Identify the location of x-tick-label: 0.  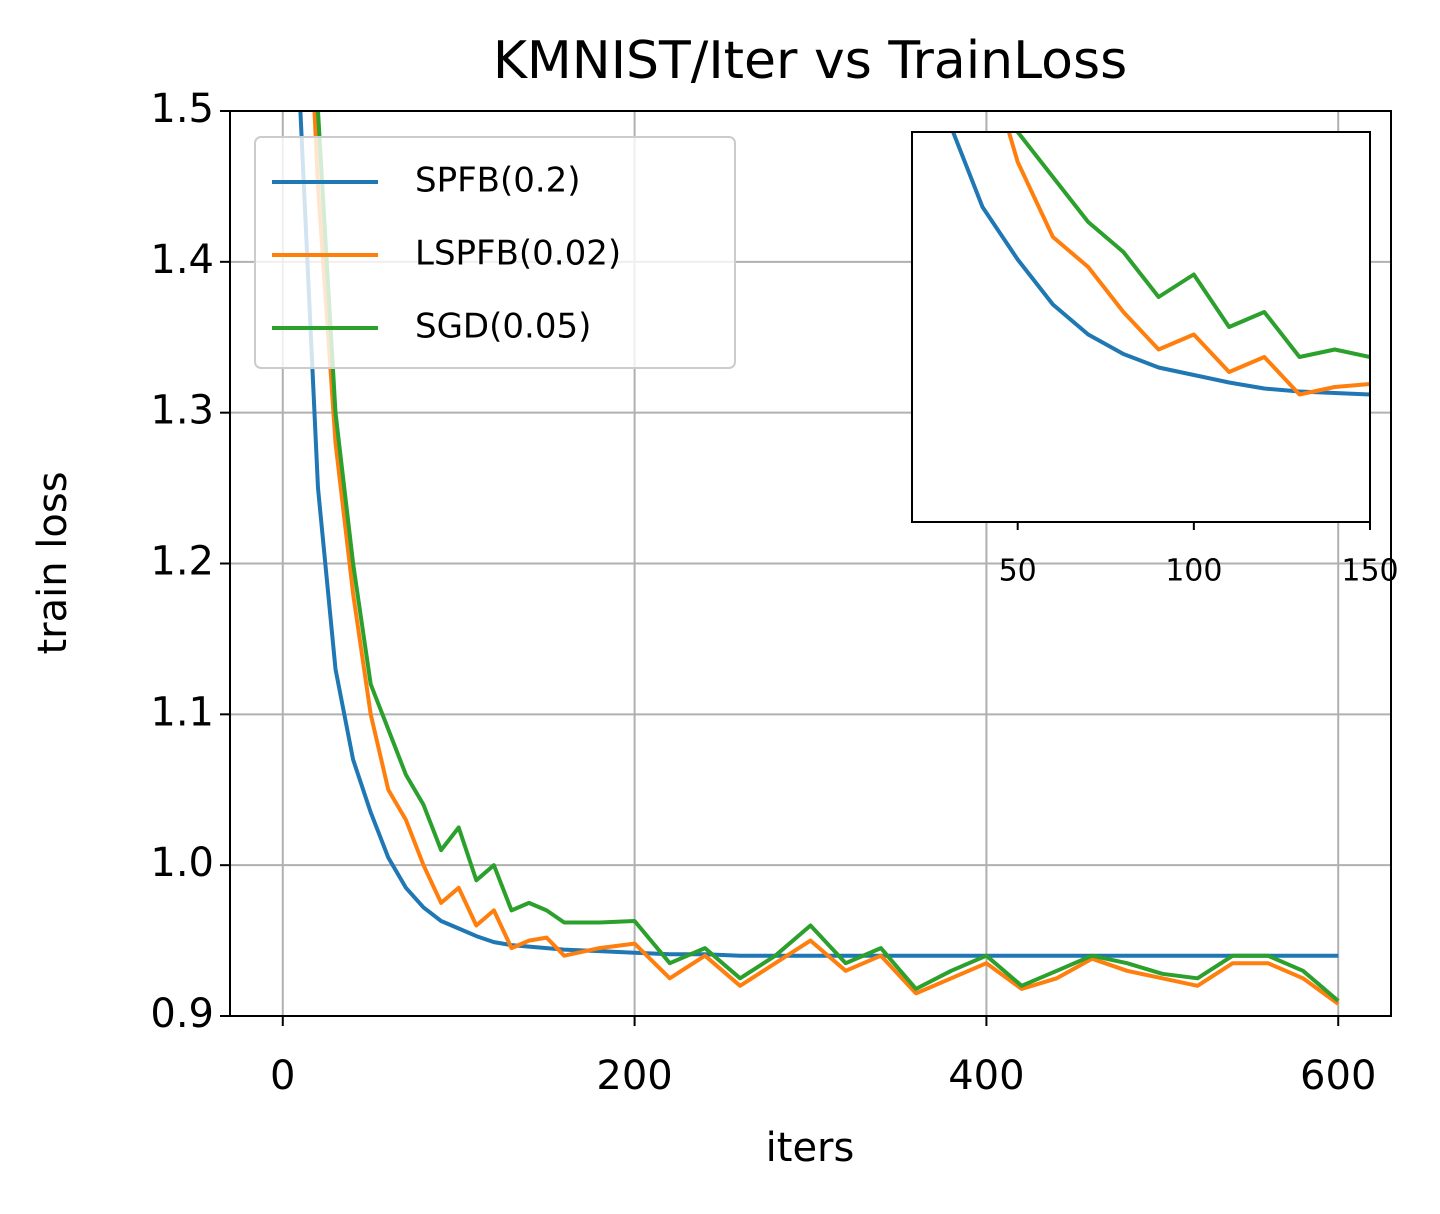
(282, 1076).